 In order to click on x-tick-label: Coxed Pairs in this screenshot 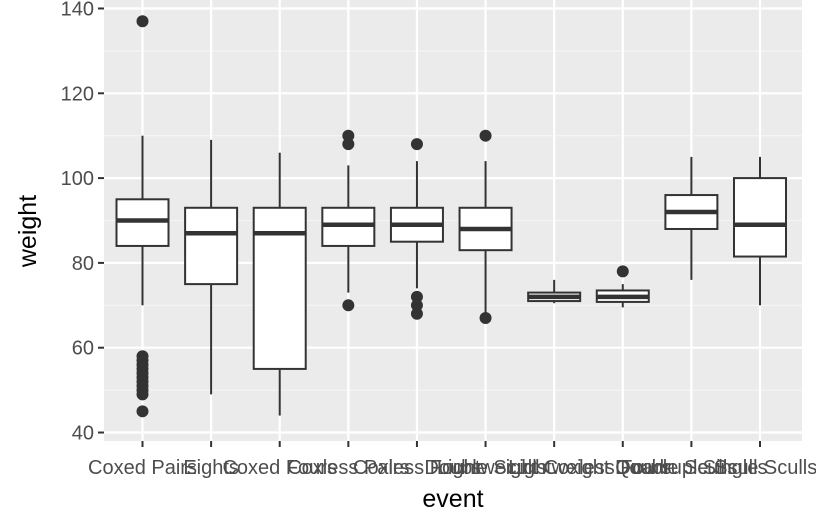, I will do `click(142, 468)`.